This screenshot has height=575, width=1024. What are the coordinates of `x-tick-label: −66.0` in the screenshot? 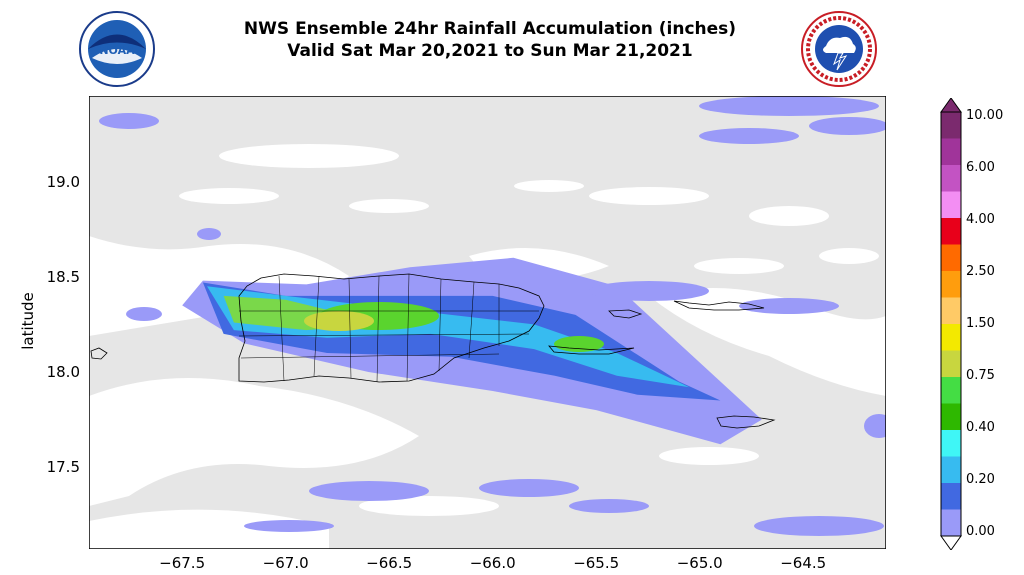 It's located at (492, 563).